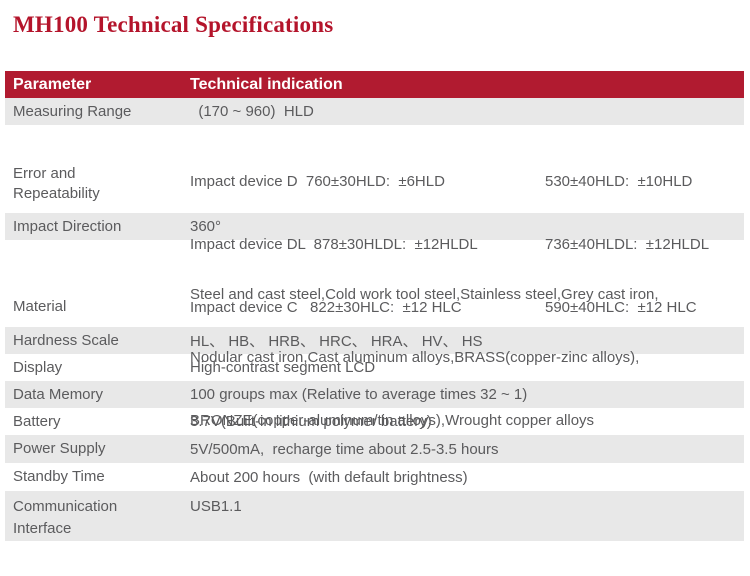 Image resolution: width=750 pixels, height=576 pixels. What do you see at coordinates (621, 307) in the screenshot?
I see `error-device-c-alt: 590±40HLC: ±12 HLC` at bounding box center [621, 307].